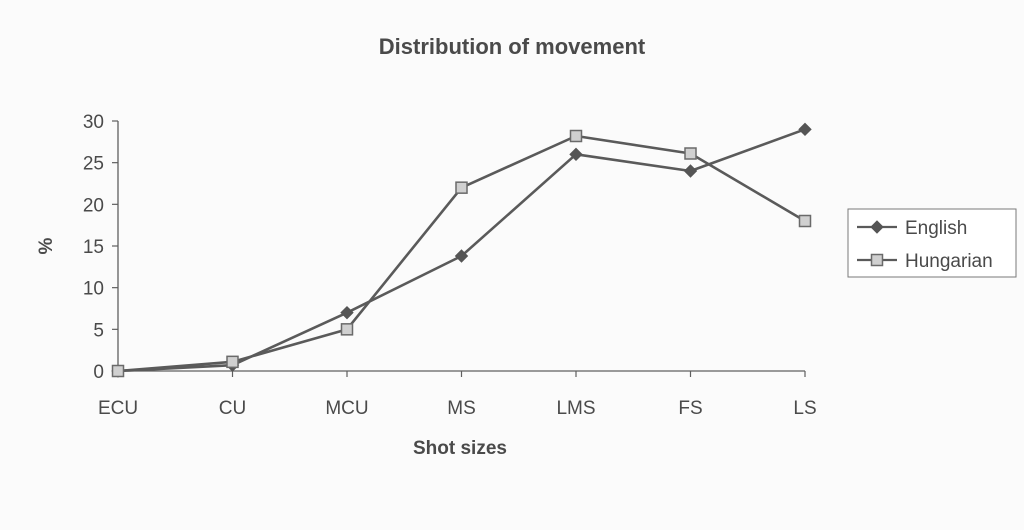  I want to click on x-tick-label-mcu: MCU, so click(346, 408).